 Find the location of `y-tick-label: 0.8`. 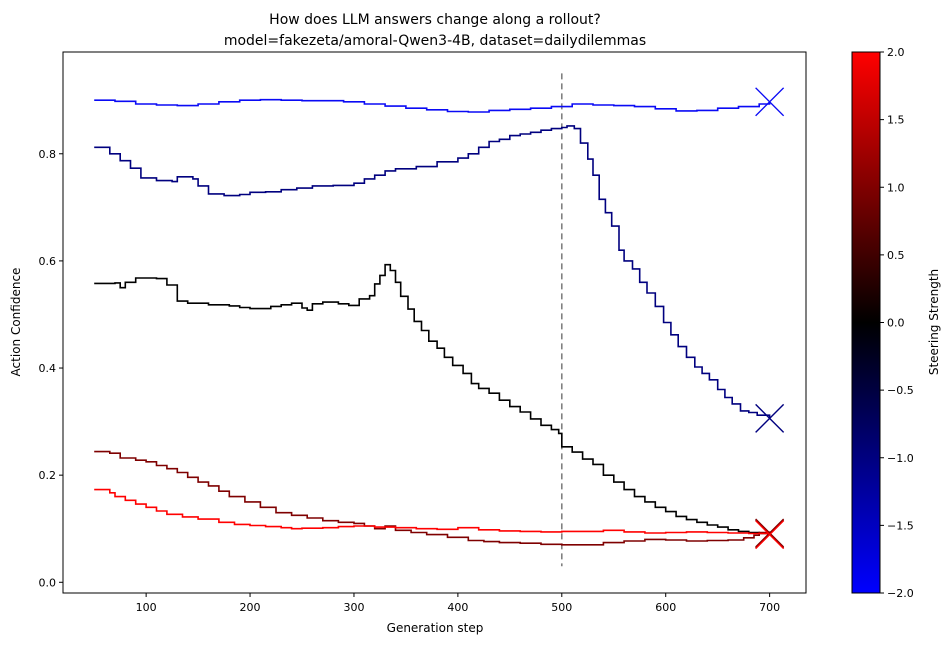

y-tick-label: 0.8 is located at coordinates (48, 154).